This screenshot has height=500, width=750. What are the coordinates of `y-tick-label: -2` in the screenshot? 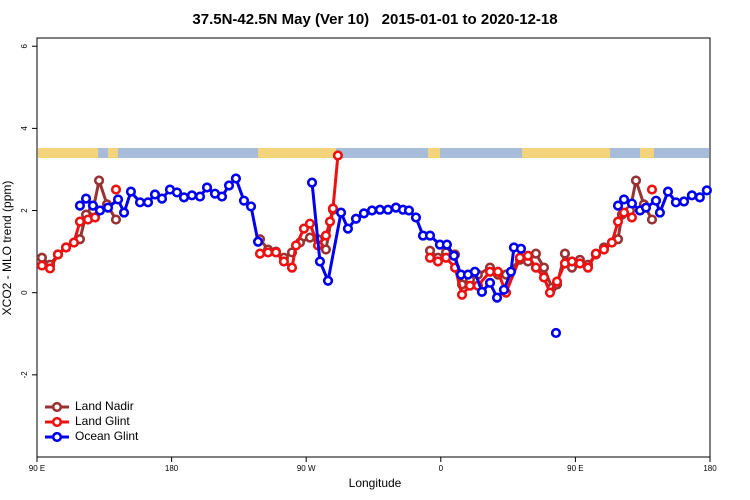 It's located at (24, 375).